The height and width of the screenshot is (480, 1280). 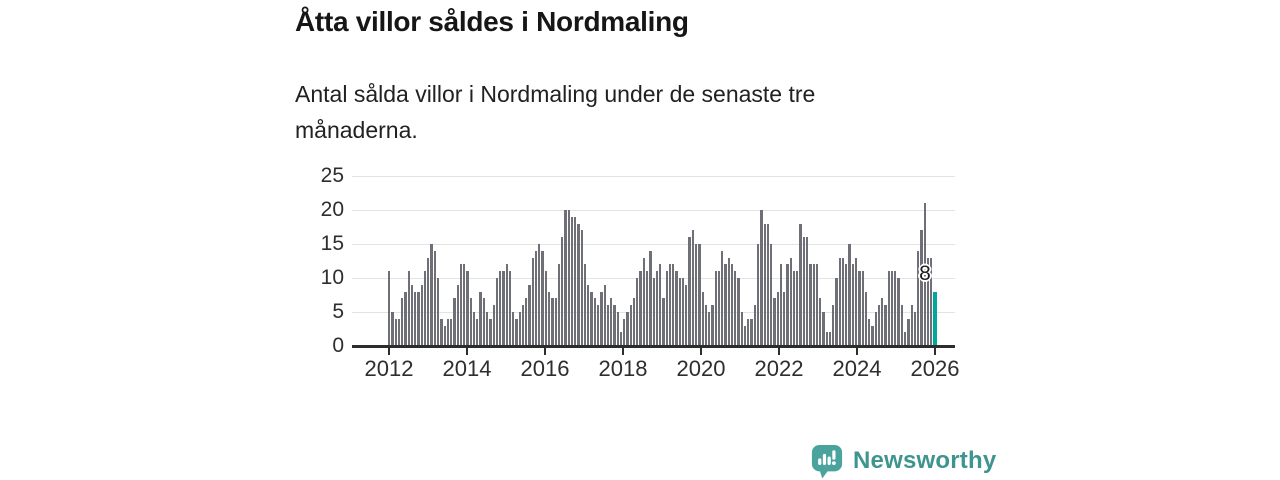 I want to click on y-axis-label: 15, so click(x=332, y=243).